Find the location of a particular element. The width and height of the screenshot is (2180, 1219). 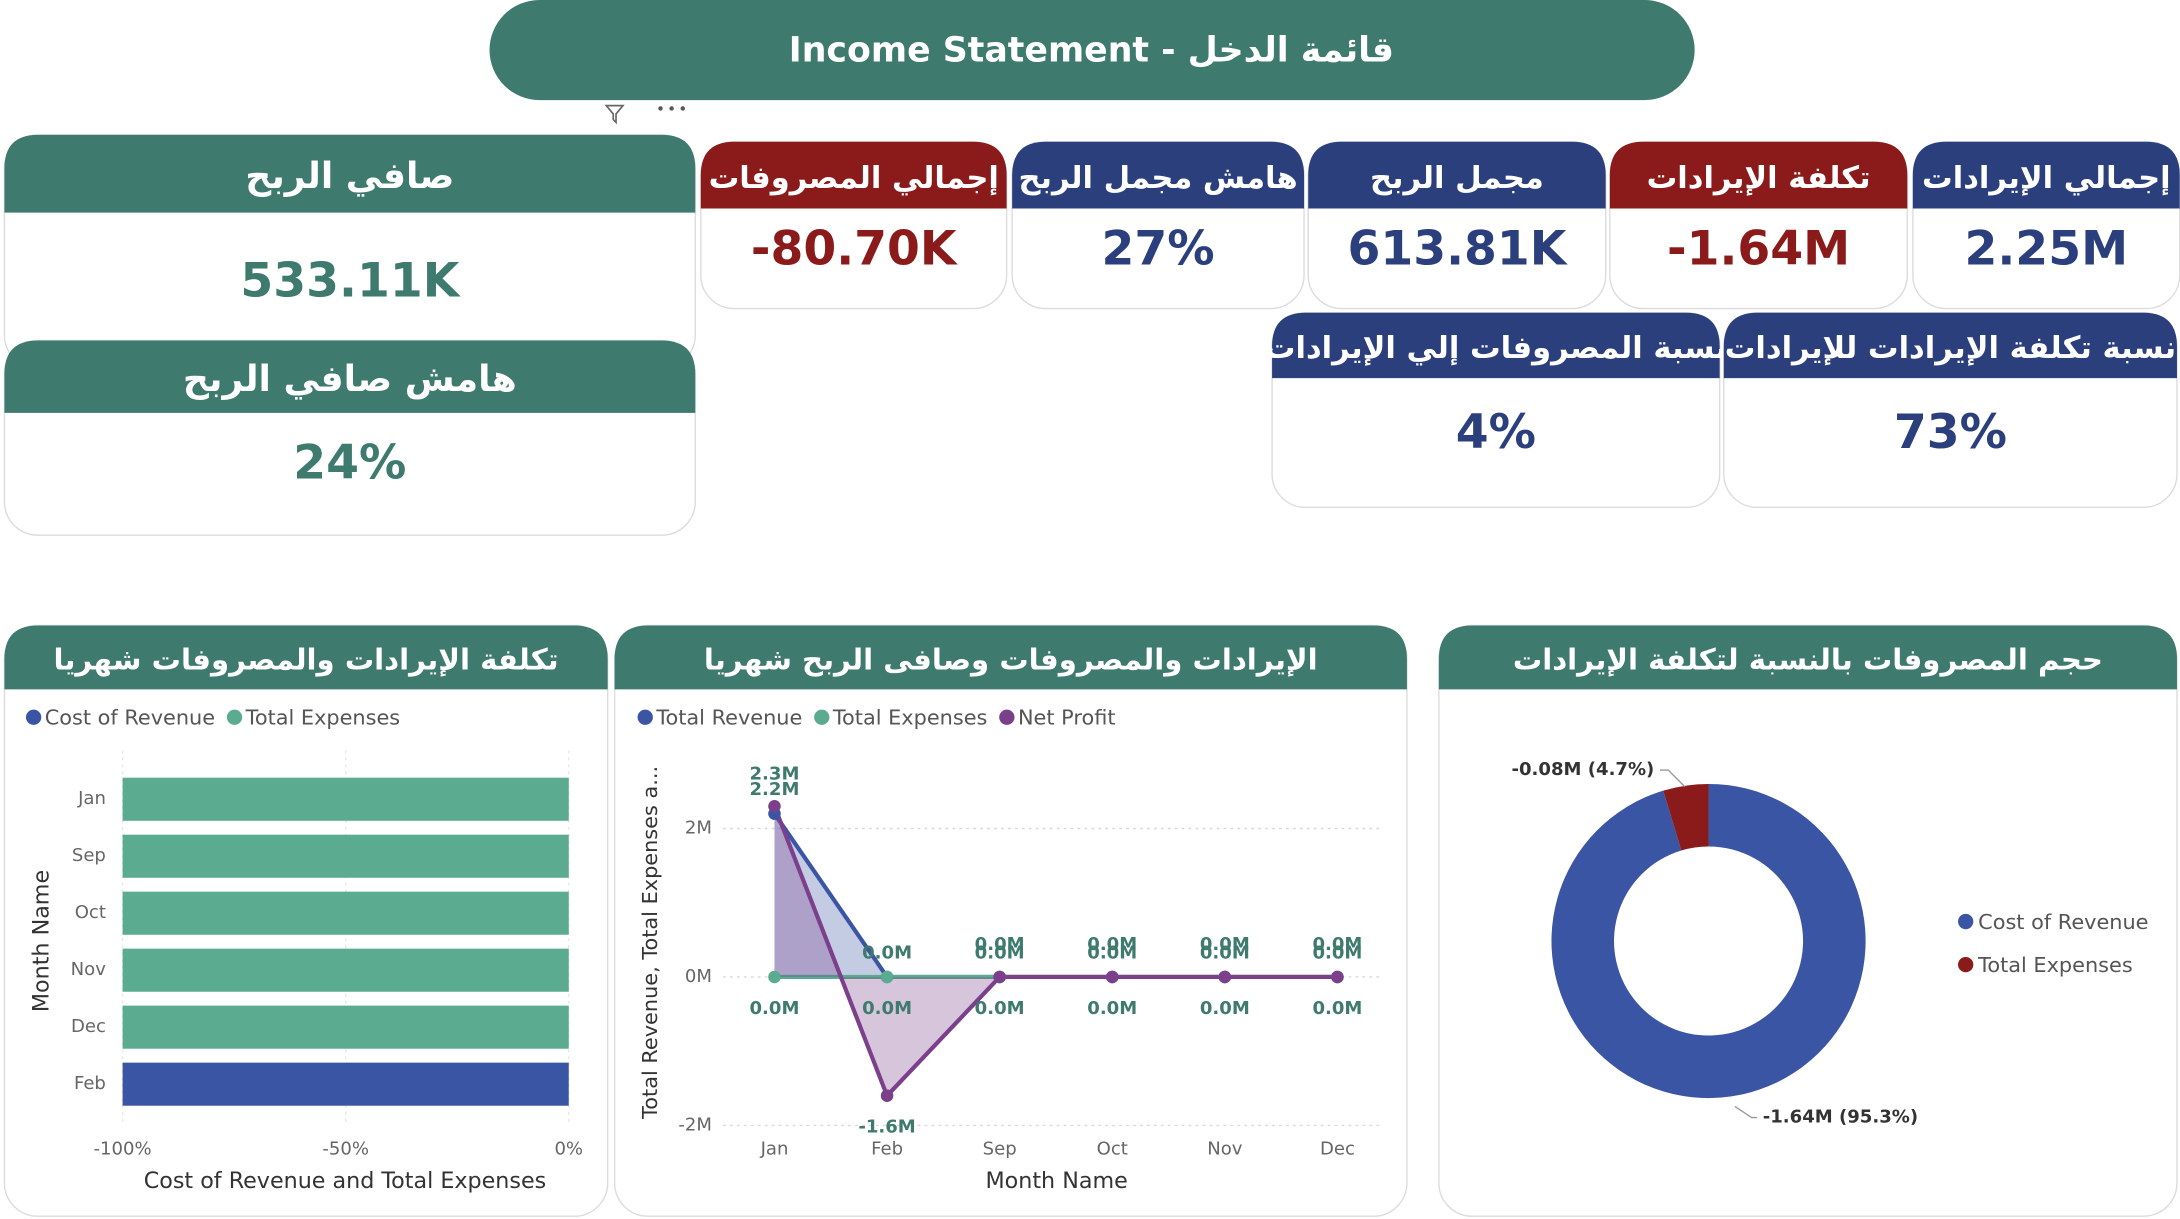

card-value: 4% is located at coordinates (1496, 432).